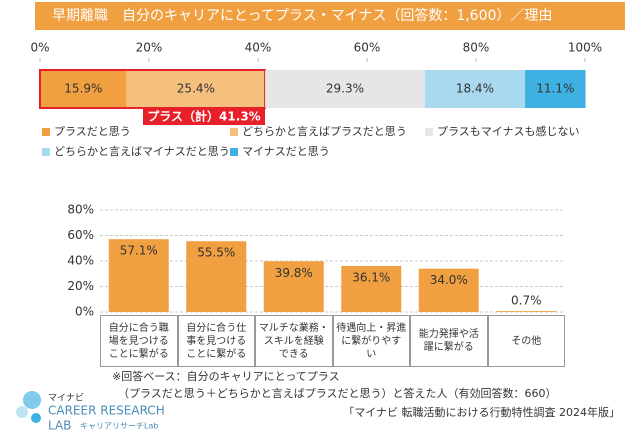 The width and height of the screenshot is (630, 437). I want to click on y-tick-label: 20%, so click(80, 286).